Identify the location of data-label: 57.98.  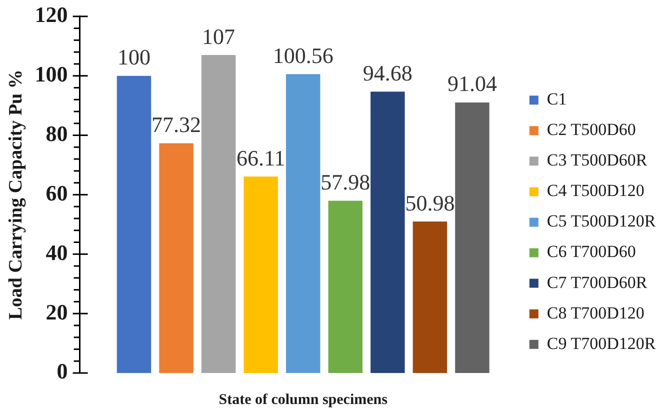
(345, 181).